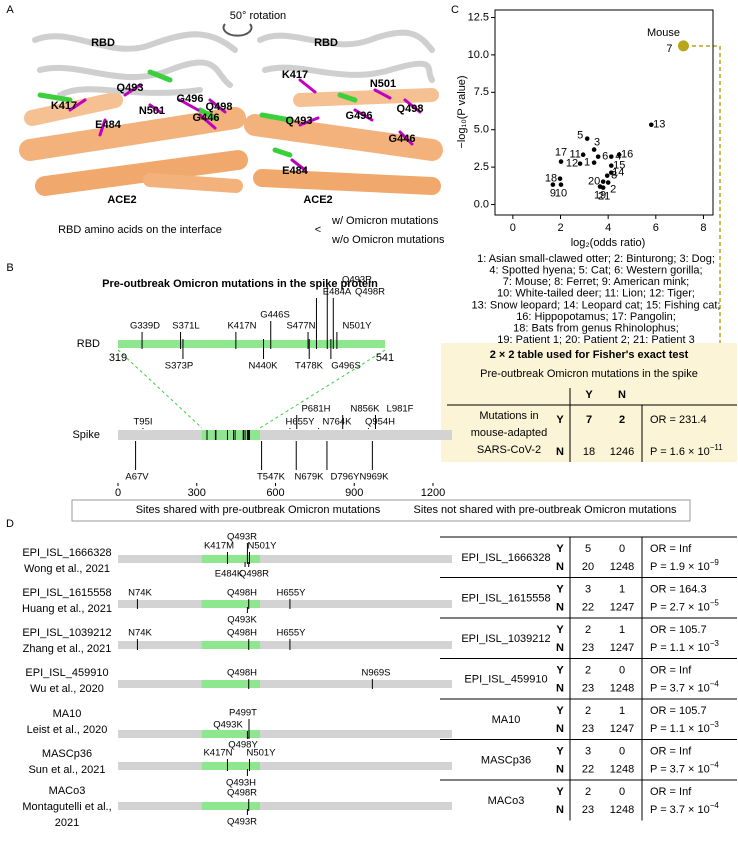 Image resolution: width=738 pixels, height=862 pixels. I want to click on sample-id: MA10, so click(67, 714).